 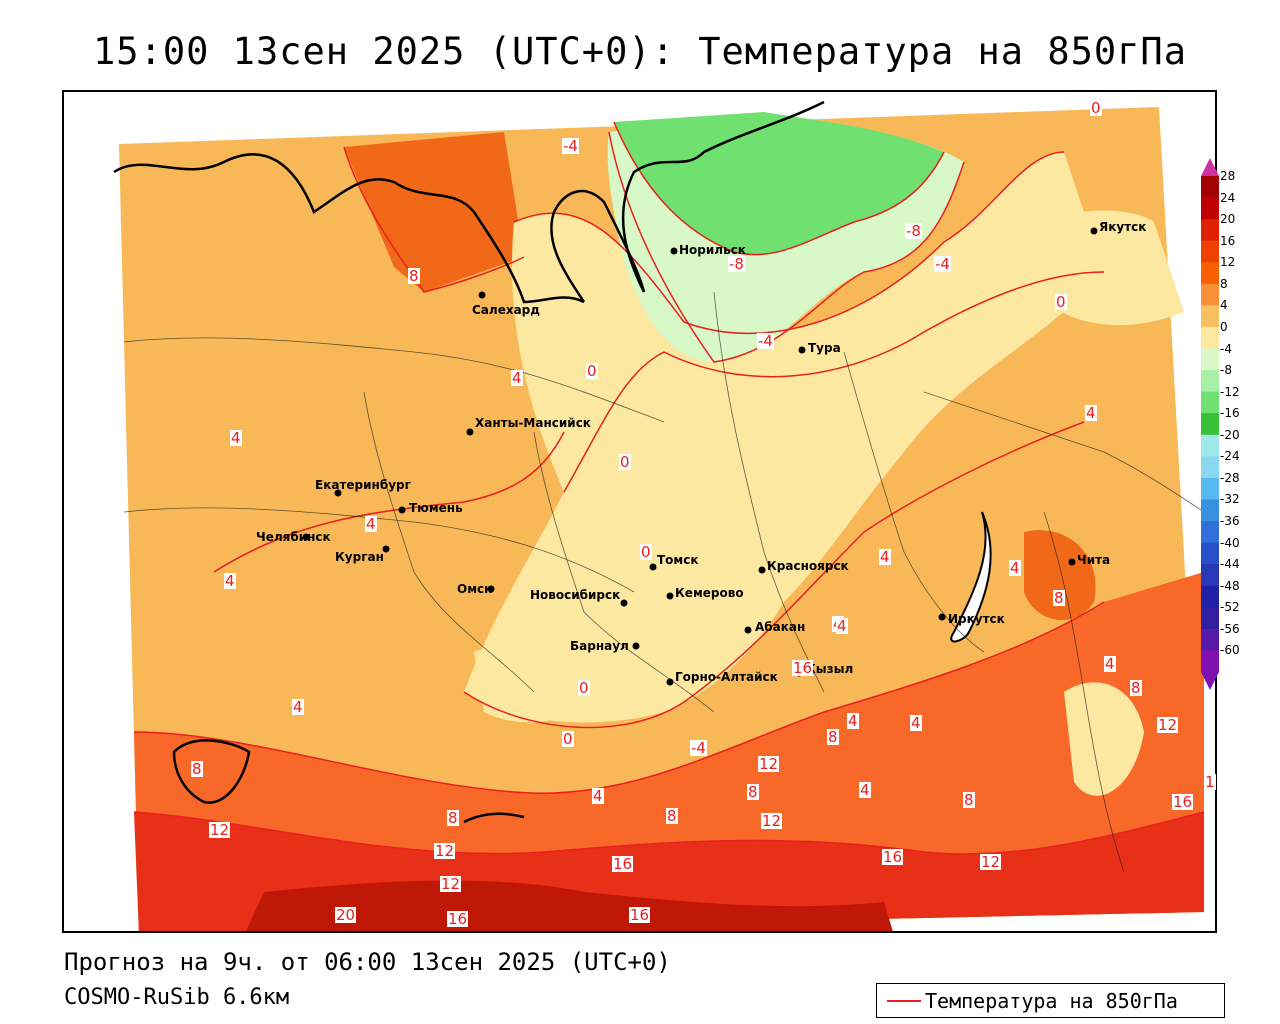 What do you see at coordinates (1228, 197) in the screenshot?
I see `colorbar-tick-label: 24` at bounding box center [1228, 197].